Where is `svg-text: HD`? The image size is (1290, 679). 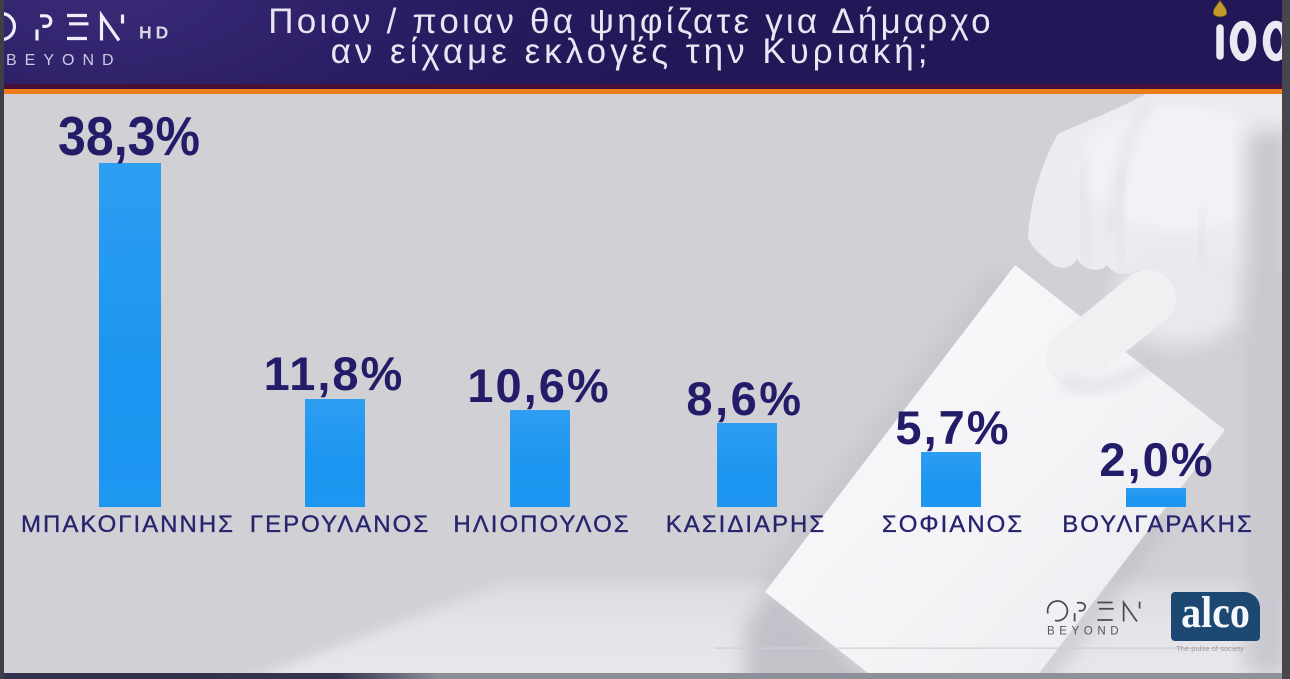 svg-text: HD is located at coordinates (155, 33).